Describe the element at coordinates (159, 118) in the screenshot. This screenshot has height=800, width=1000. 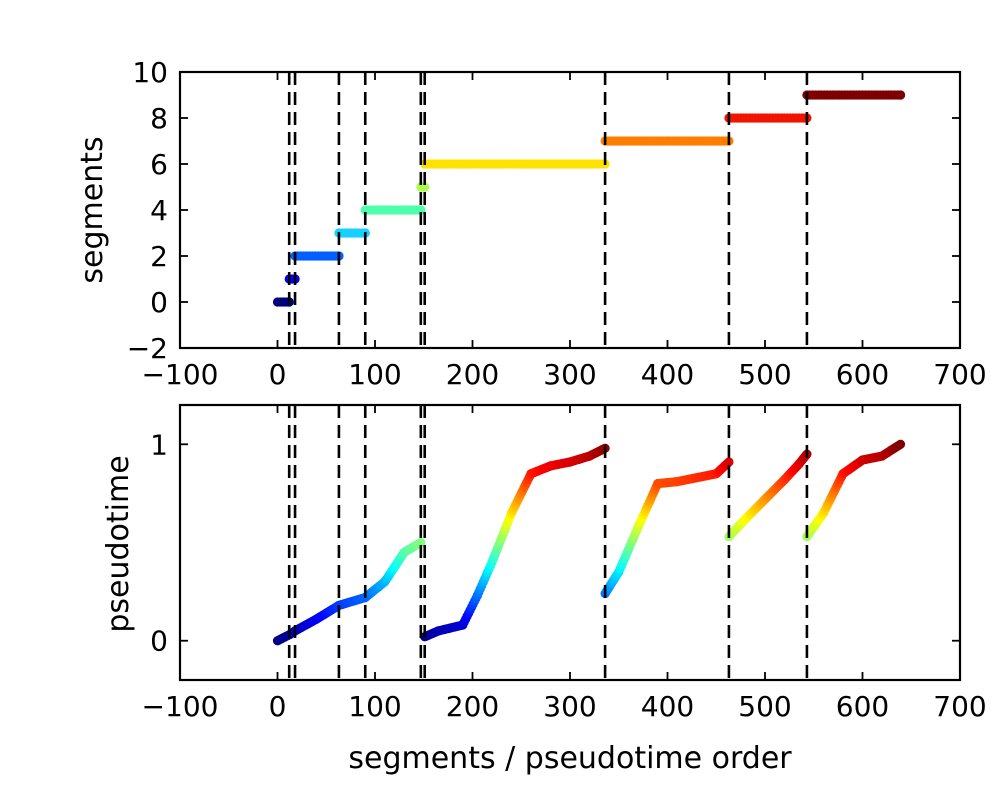
I see `y-tick-label: 8` at that location.